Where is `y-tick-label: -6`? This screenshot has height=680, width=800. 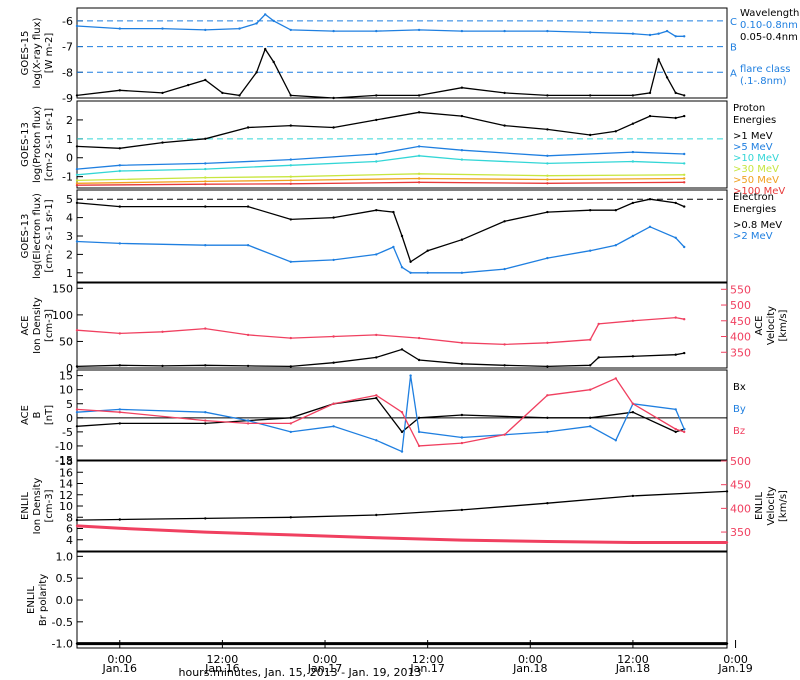
y-tick-label: -6 is located at coordinates (67, 21).